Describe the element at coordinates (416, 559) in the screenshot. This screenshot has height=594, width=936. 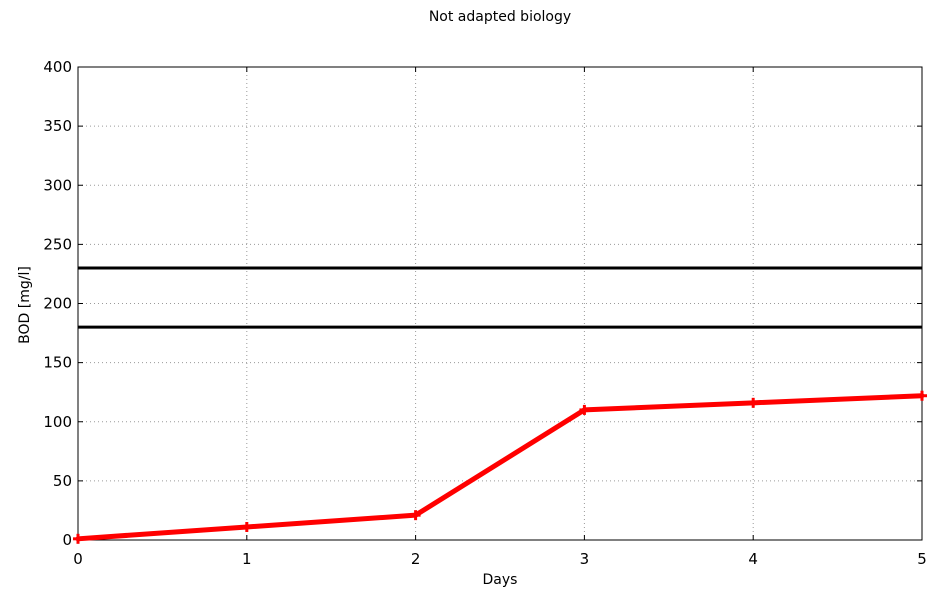
I see `x-tick-label: 2` at that location.